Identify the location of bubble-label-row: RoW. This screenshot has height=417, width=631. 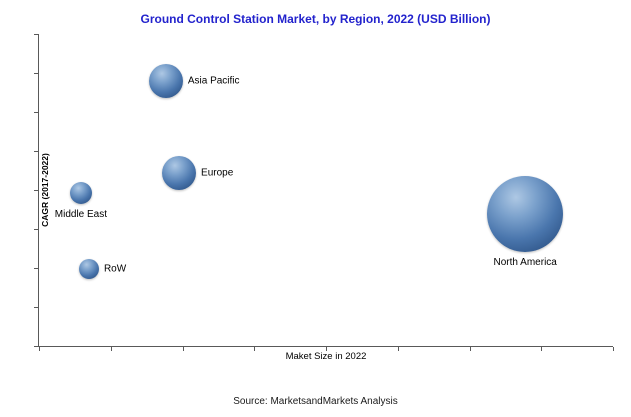
(115, 269).